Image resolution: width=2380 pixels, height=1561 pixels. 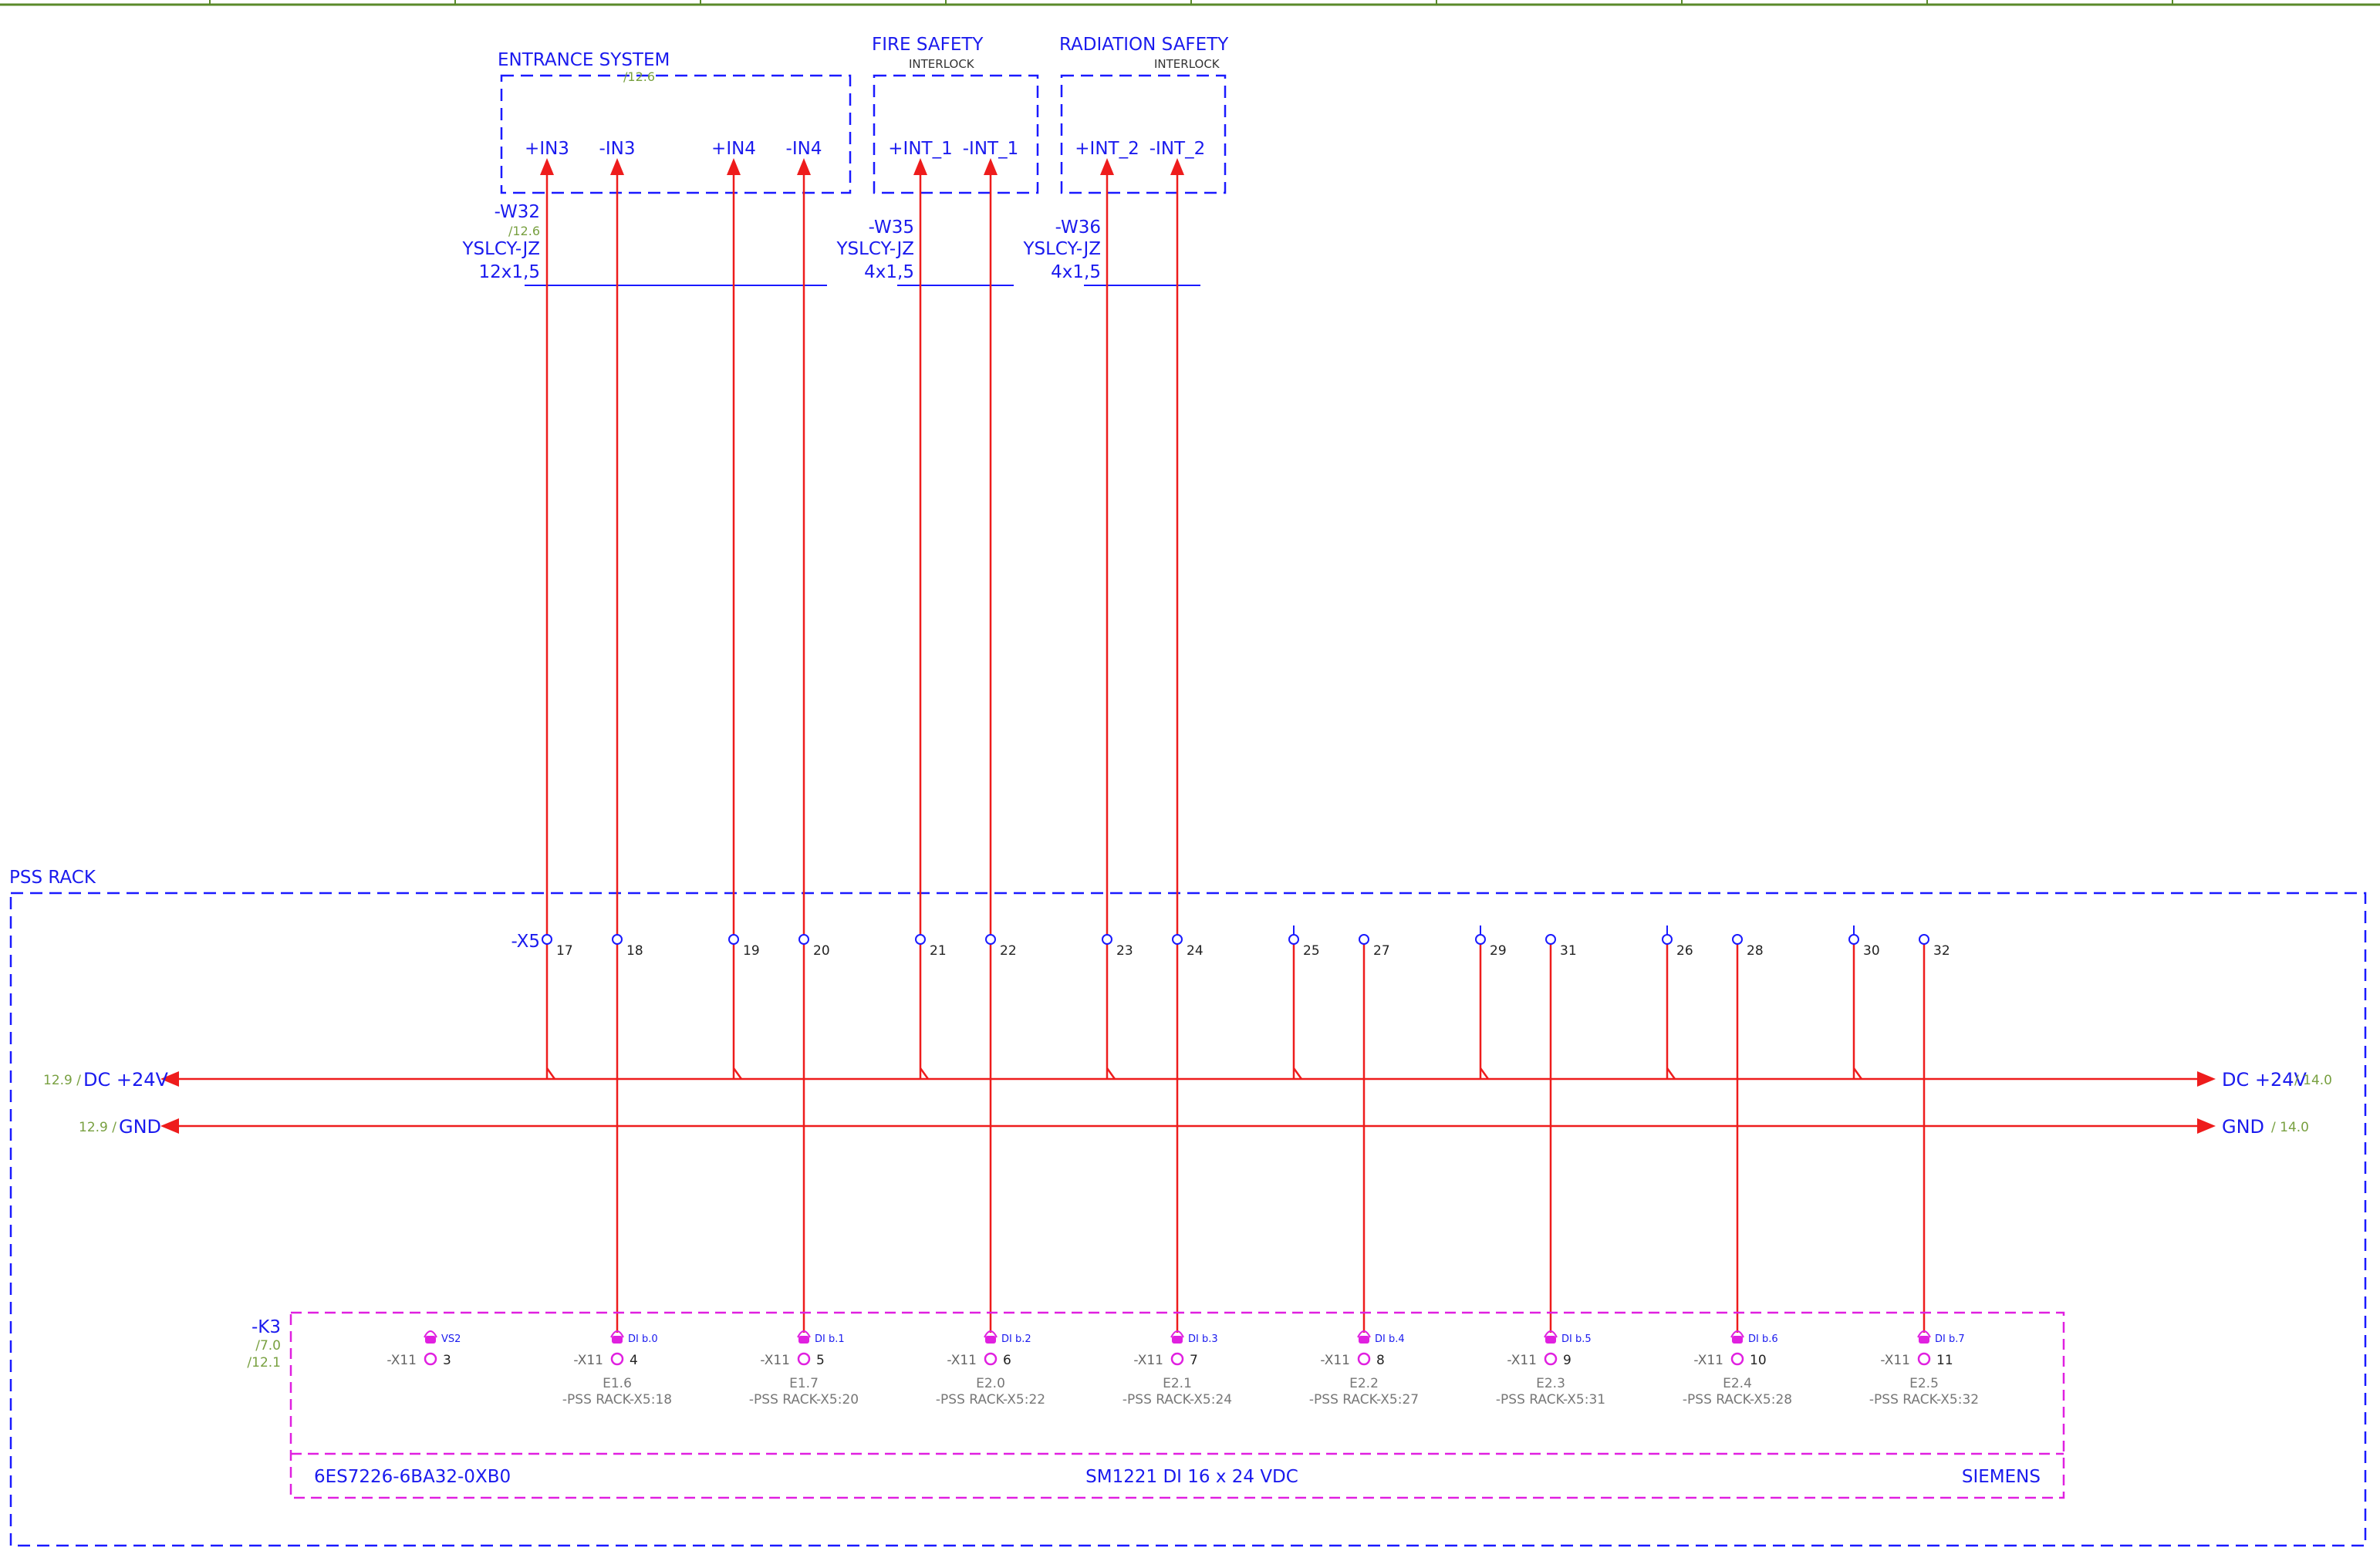 I want to click on entrance-system-group: ENTRANCE SYSTEM /12.6, so click(x=675, y=122).